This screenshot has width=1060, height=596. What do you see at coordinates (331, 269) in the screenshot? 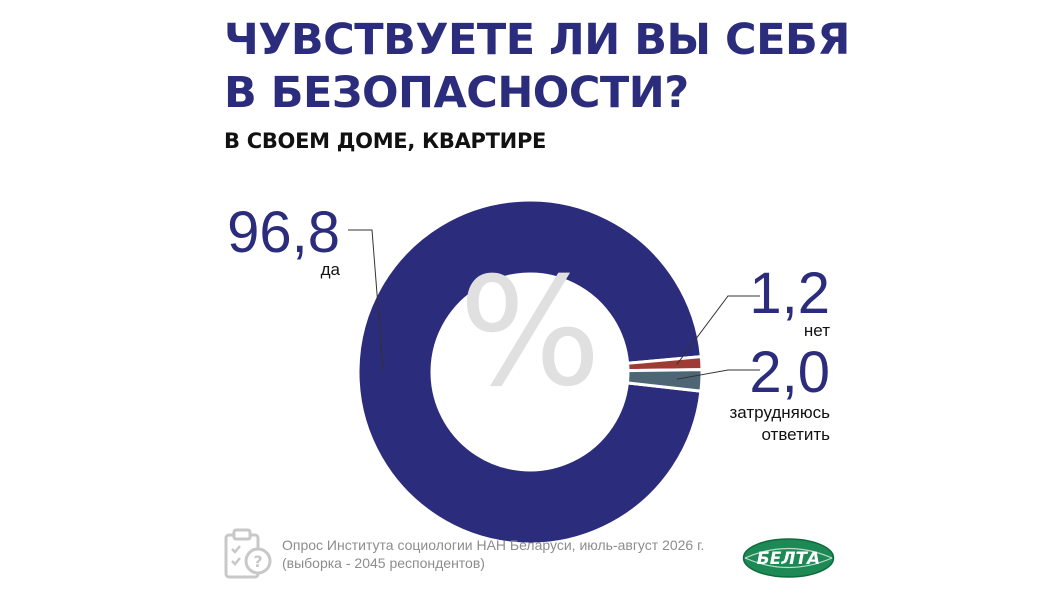
I see `category-label-0-0: да` at bounding box center [331, 269].